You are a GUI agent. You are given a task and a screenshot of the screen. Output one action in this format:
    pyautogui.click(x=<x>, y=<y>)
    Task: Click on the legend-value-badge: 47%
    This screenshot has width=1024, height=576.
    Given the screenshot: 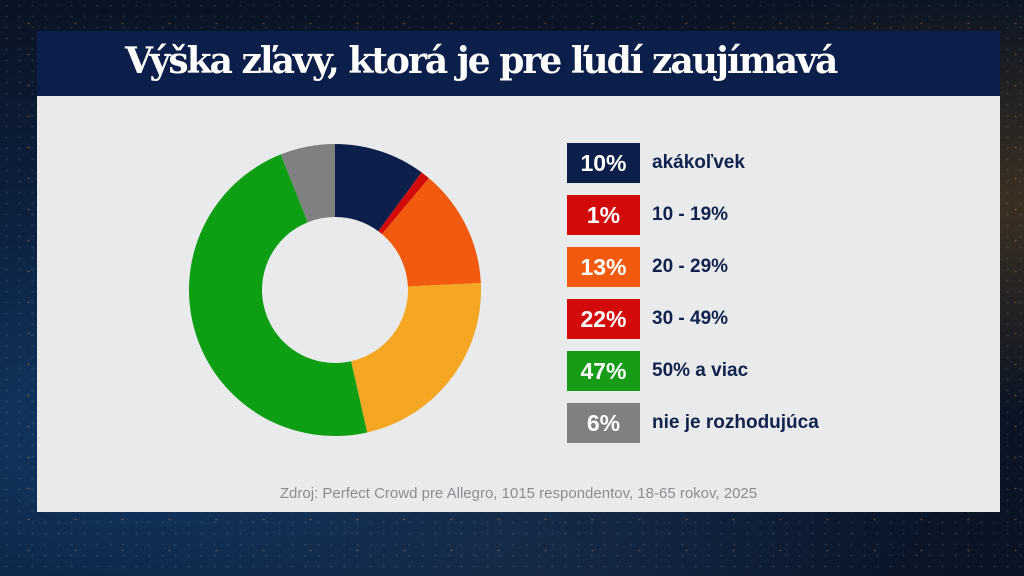 What is the action you would take?
    pyautogui.click(x=603, y=371)
    